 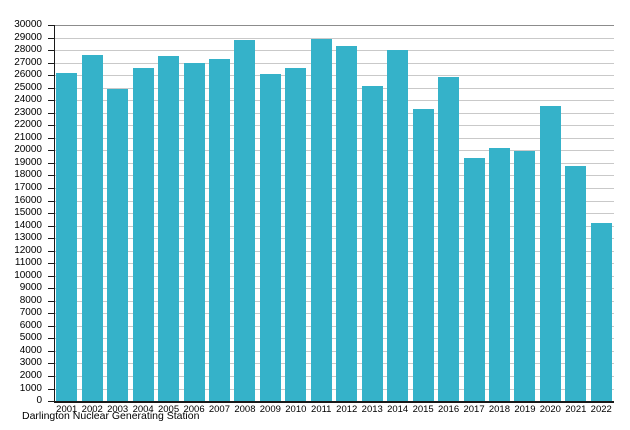 I want to click on y-axis-label: 20000, so click(x=28, y=150).